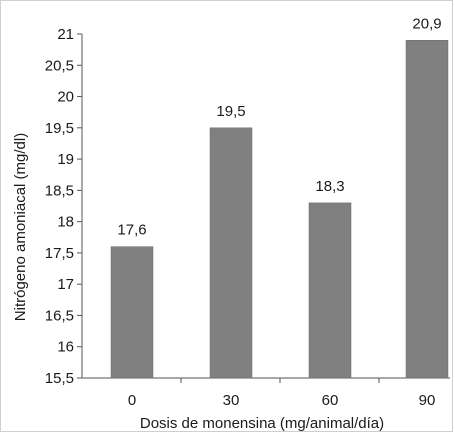  I want to click on y-tick-label: 18,5, so click(59, 190).